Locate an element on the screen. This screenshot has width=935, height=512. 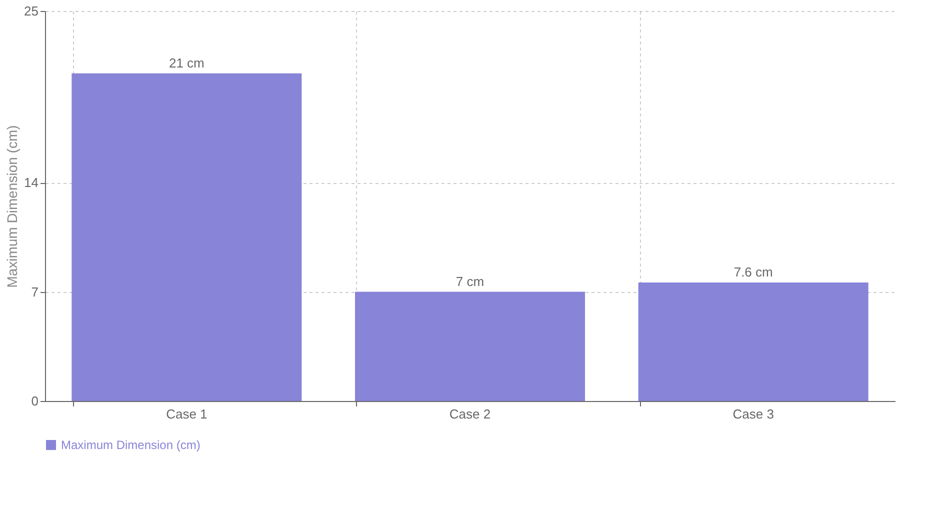
y-tick-label: 7 is located at coordinates (34, 292).